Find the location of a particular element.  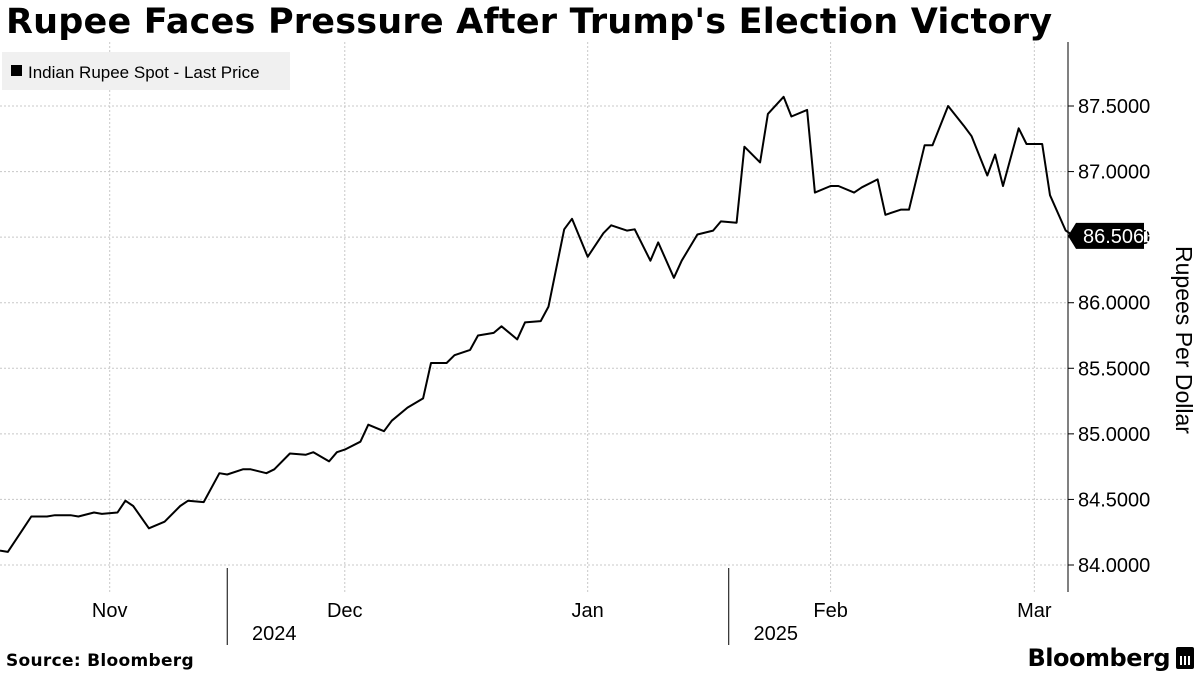

x-tick-label: Dec is located at coordinates (345, 611).